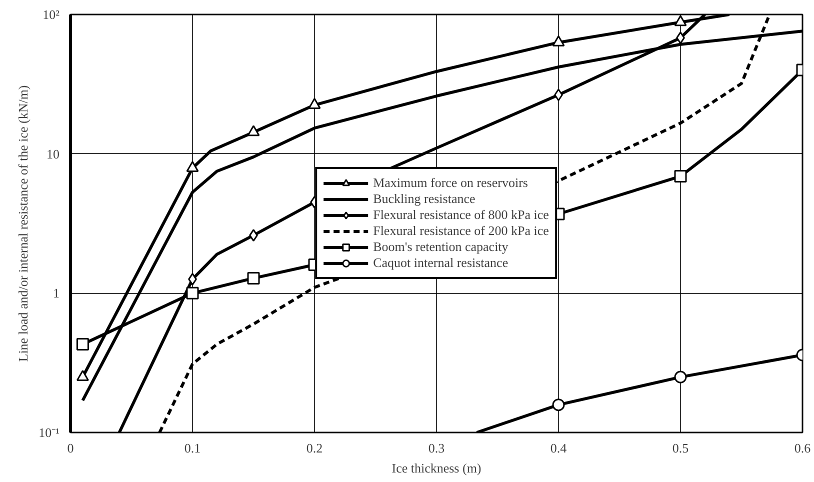  What do you see at coordinates (424, 199) in the screenshot?
I see `legend-label: Buckling resistance` at bounding box center [424, 199].